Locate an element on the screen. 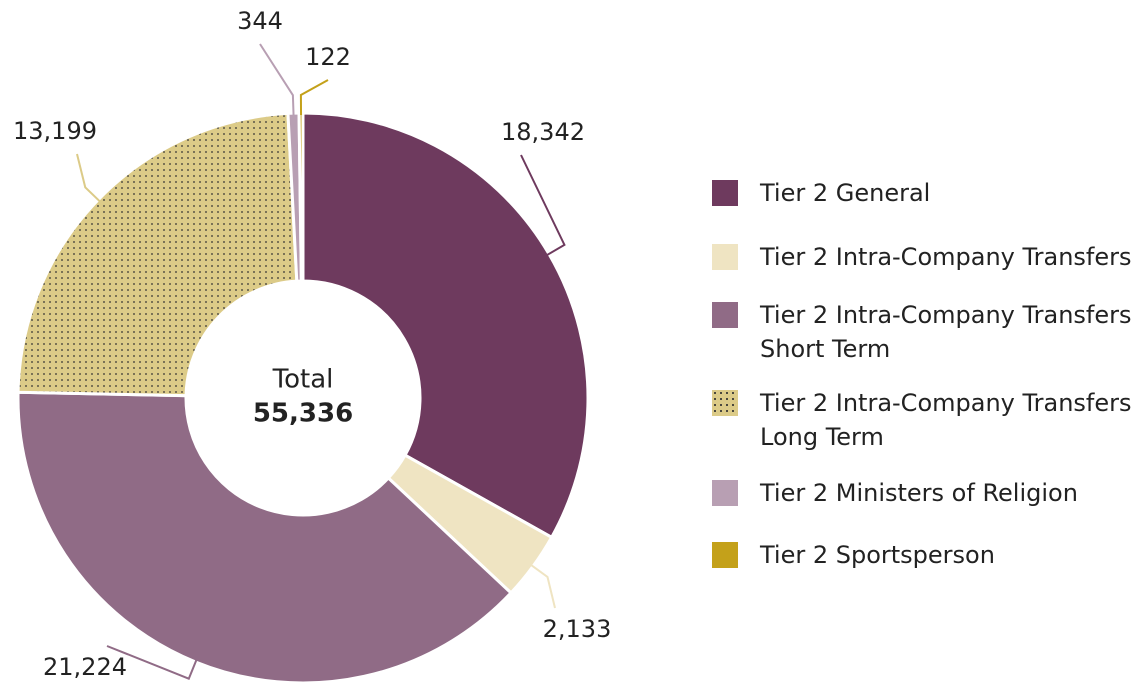 The image size is (1142, 683). center-total: 55,336 is located at coordinates (303, 414).